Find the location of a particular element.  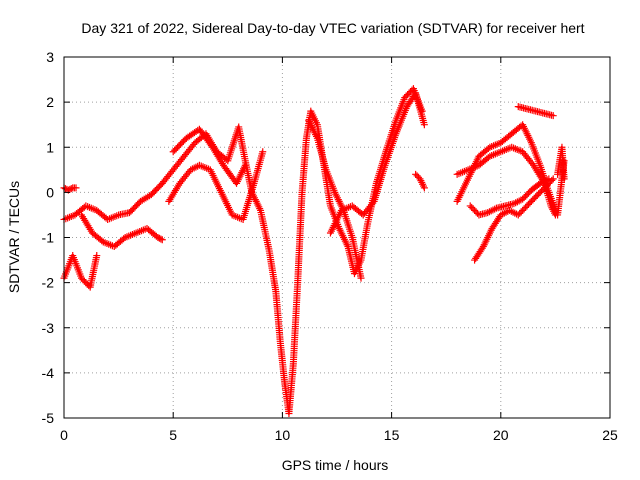

x-tick-label: 5 is located at coordinates (173, 435).